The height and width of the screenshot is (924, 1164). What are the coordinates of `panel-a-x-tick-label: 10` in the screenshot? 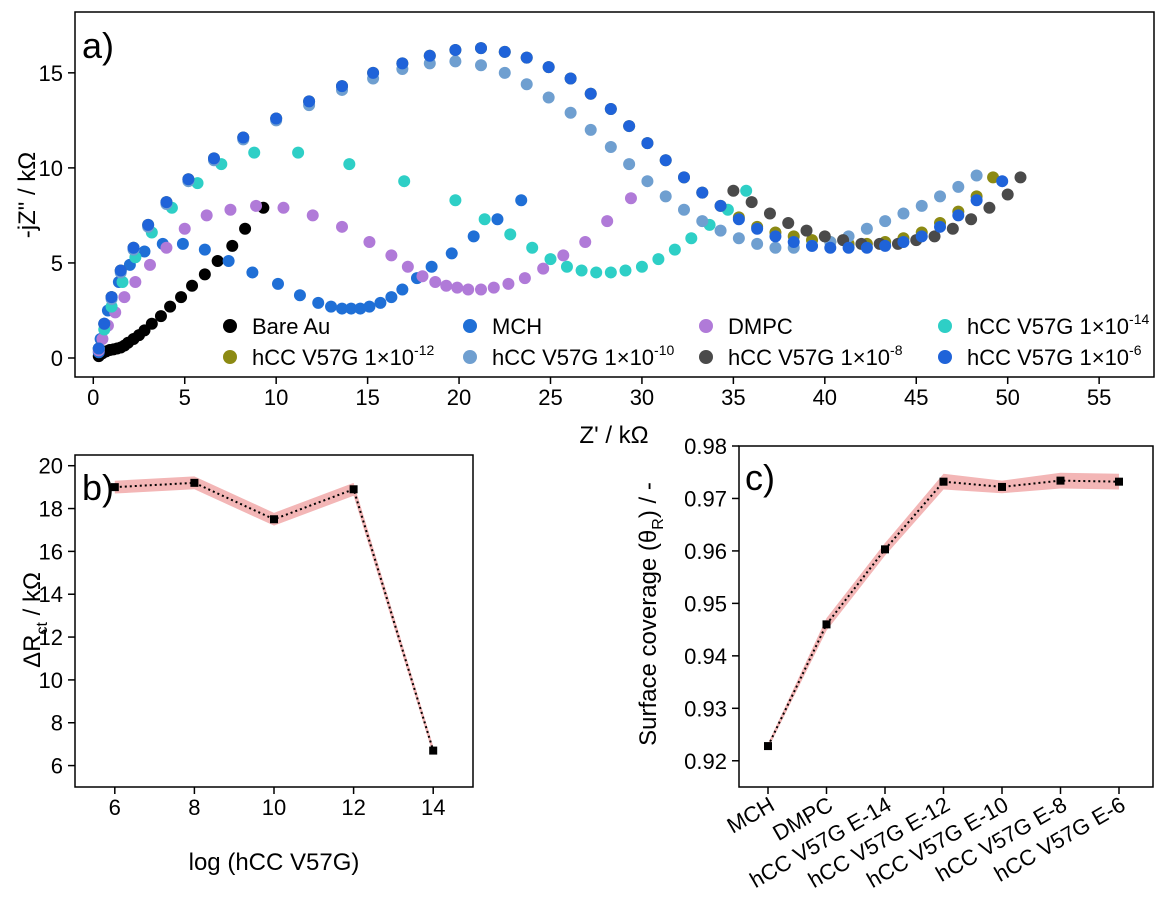 It's located at (276, 397).